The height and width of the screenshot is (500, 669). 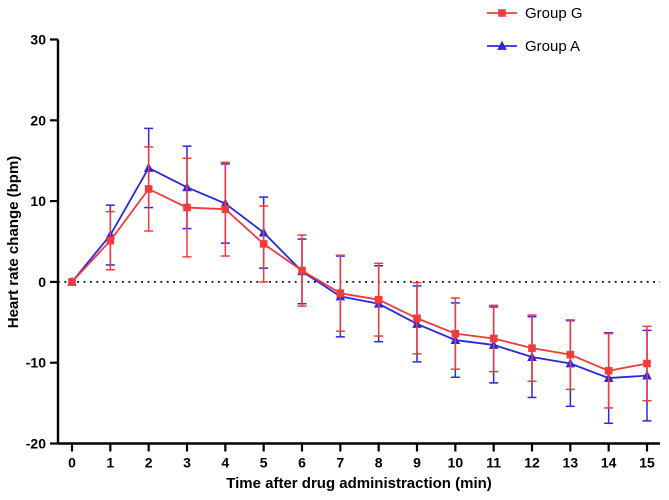 What do you see at coordinates (571, 463) in the screenshot?
I see `x-tick-label: 13` at bounding box center [571, 463].